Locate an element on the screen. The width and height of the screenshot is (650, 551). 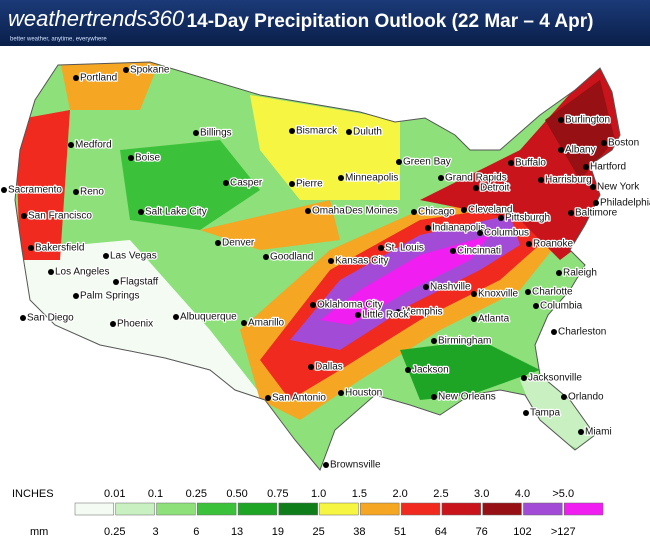
tagline: better weather, anytime, everywhere is located at coordinates (58, 40).